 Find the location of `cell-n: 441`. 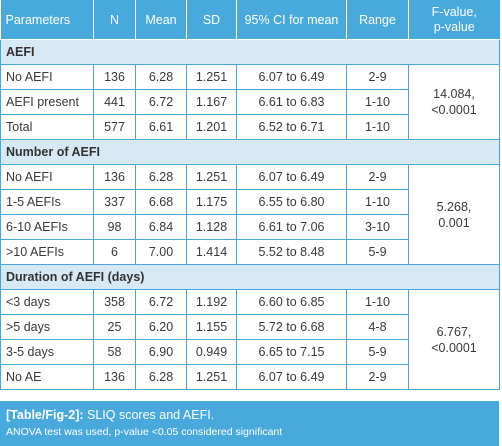

cell-n: 441 is located at coordinates (114, 102).